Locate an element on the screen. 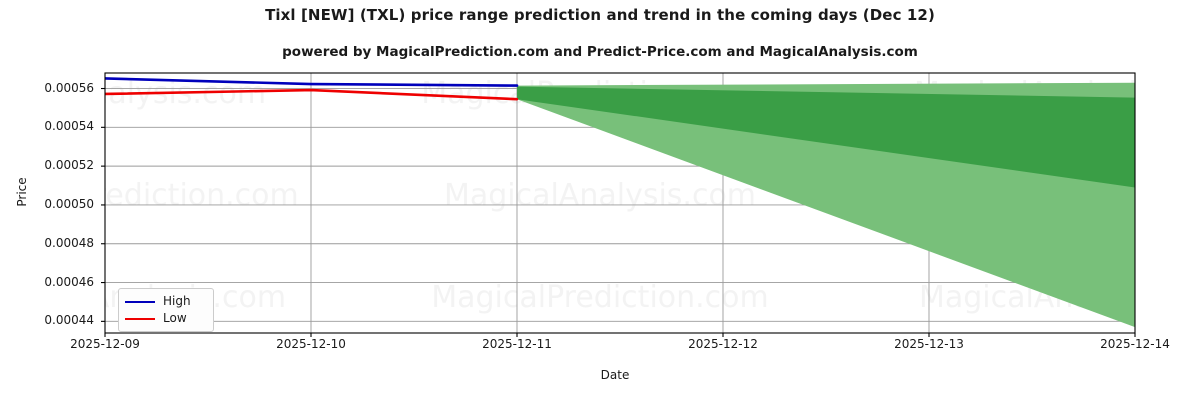 Image resolution: width=1200 pixels, height=400 pixels. inner-forecast-band is located at coordinates (826, 137).